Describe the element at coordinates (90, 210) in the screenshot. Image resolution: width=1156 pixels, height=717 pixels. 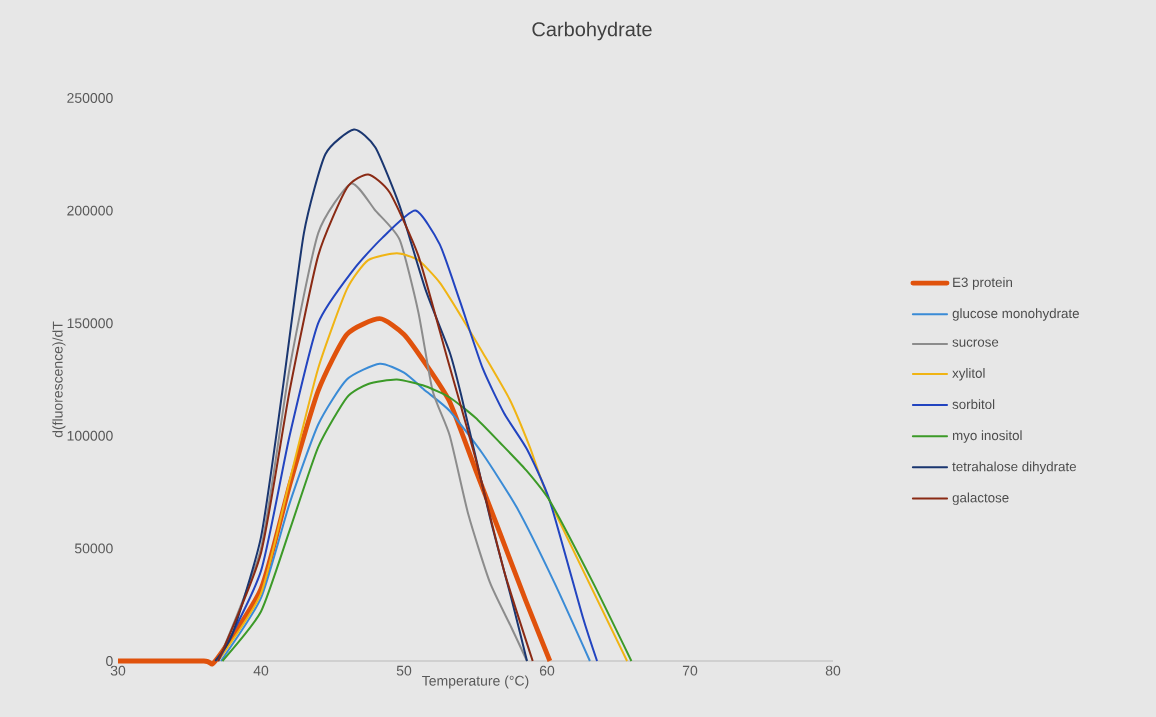
I see `y-tick-label: 200000` at that location.